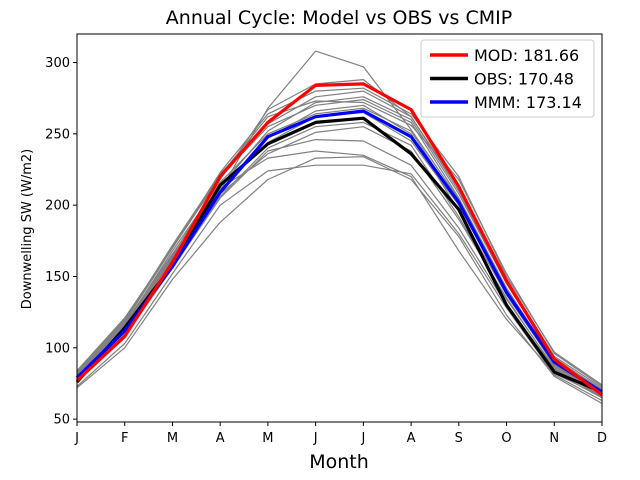 This screenshot has height=480, width=640. I want to click on x-axis-label: Month, so click(339, 462).